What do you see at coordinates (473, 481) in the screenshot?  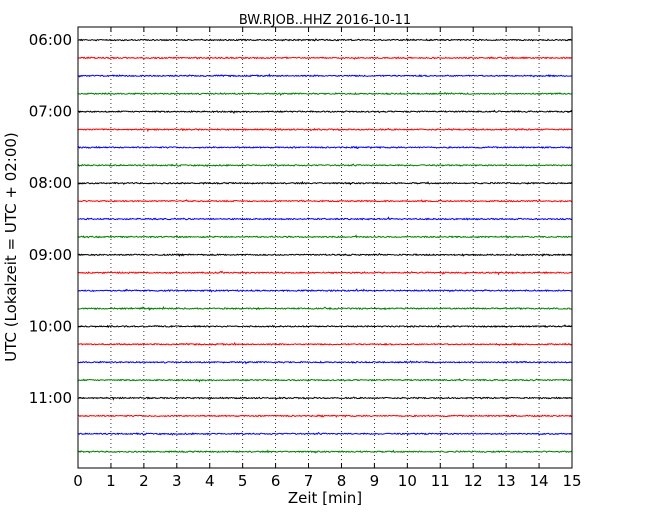 I see `x-tick-label: 12` at bounding box center [473, 481].